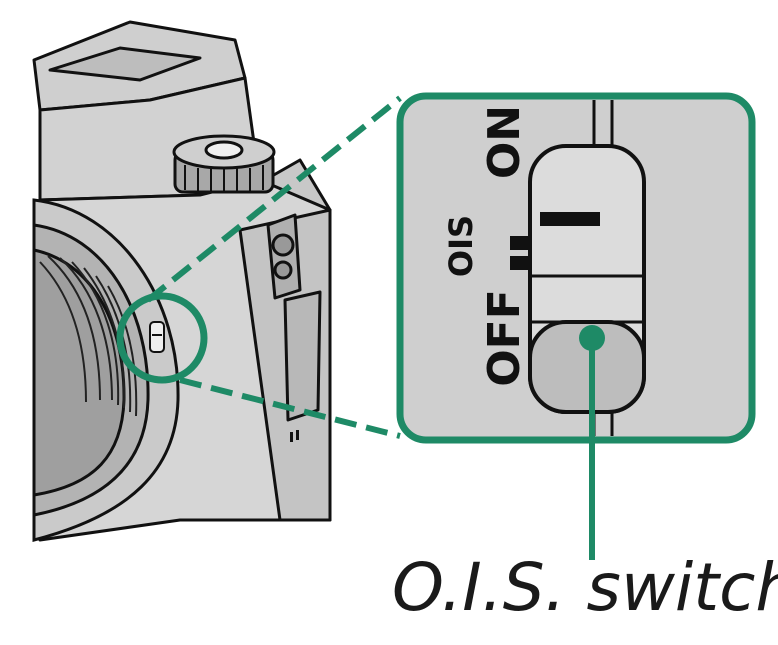 The image size is (778, 645). What do you see at coordinates (521, 243) in the screenshot?
I see `off-mark-upper` at bounding box center [521, 243].